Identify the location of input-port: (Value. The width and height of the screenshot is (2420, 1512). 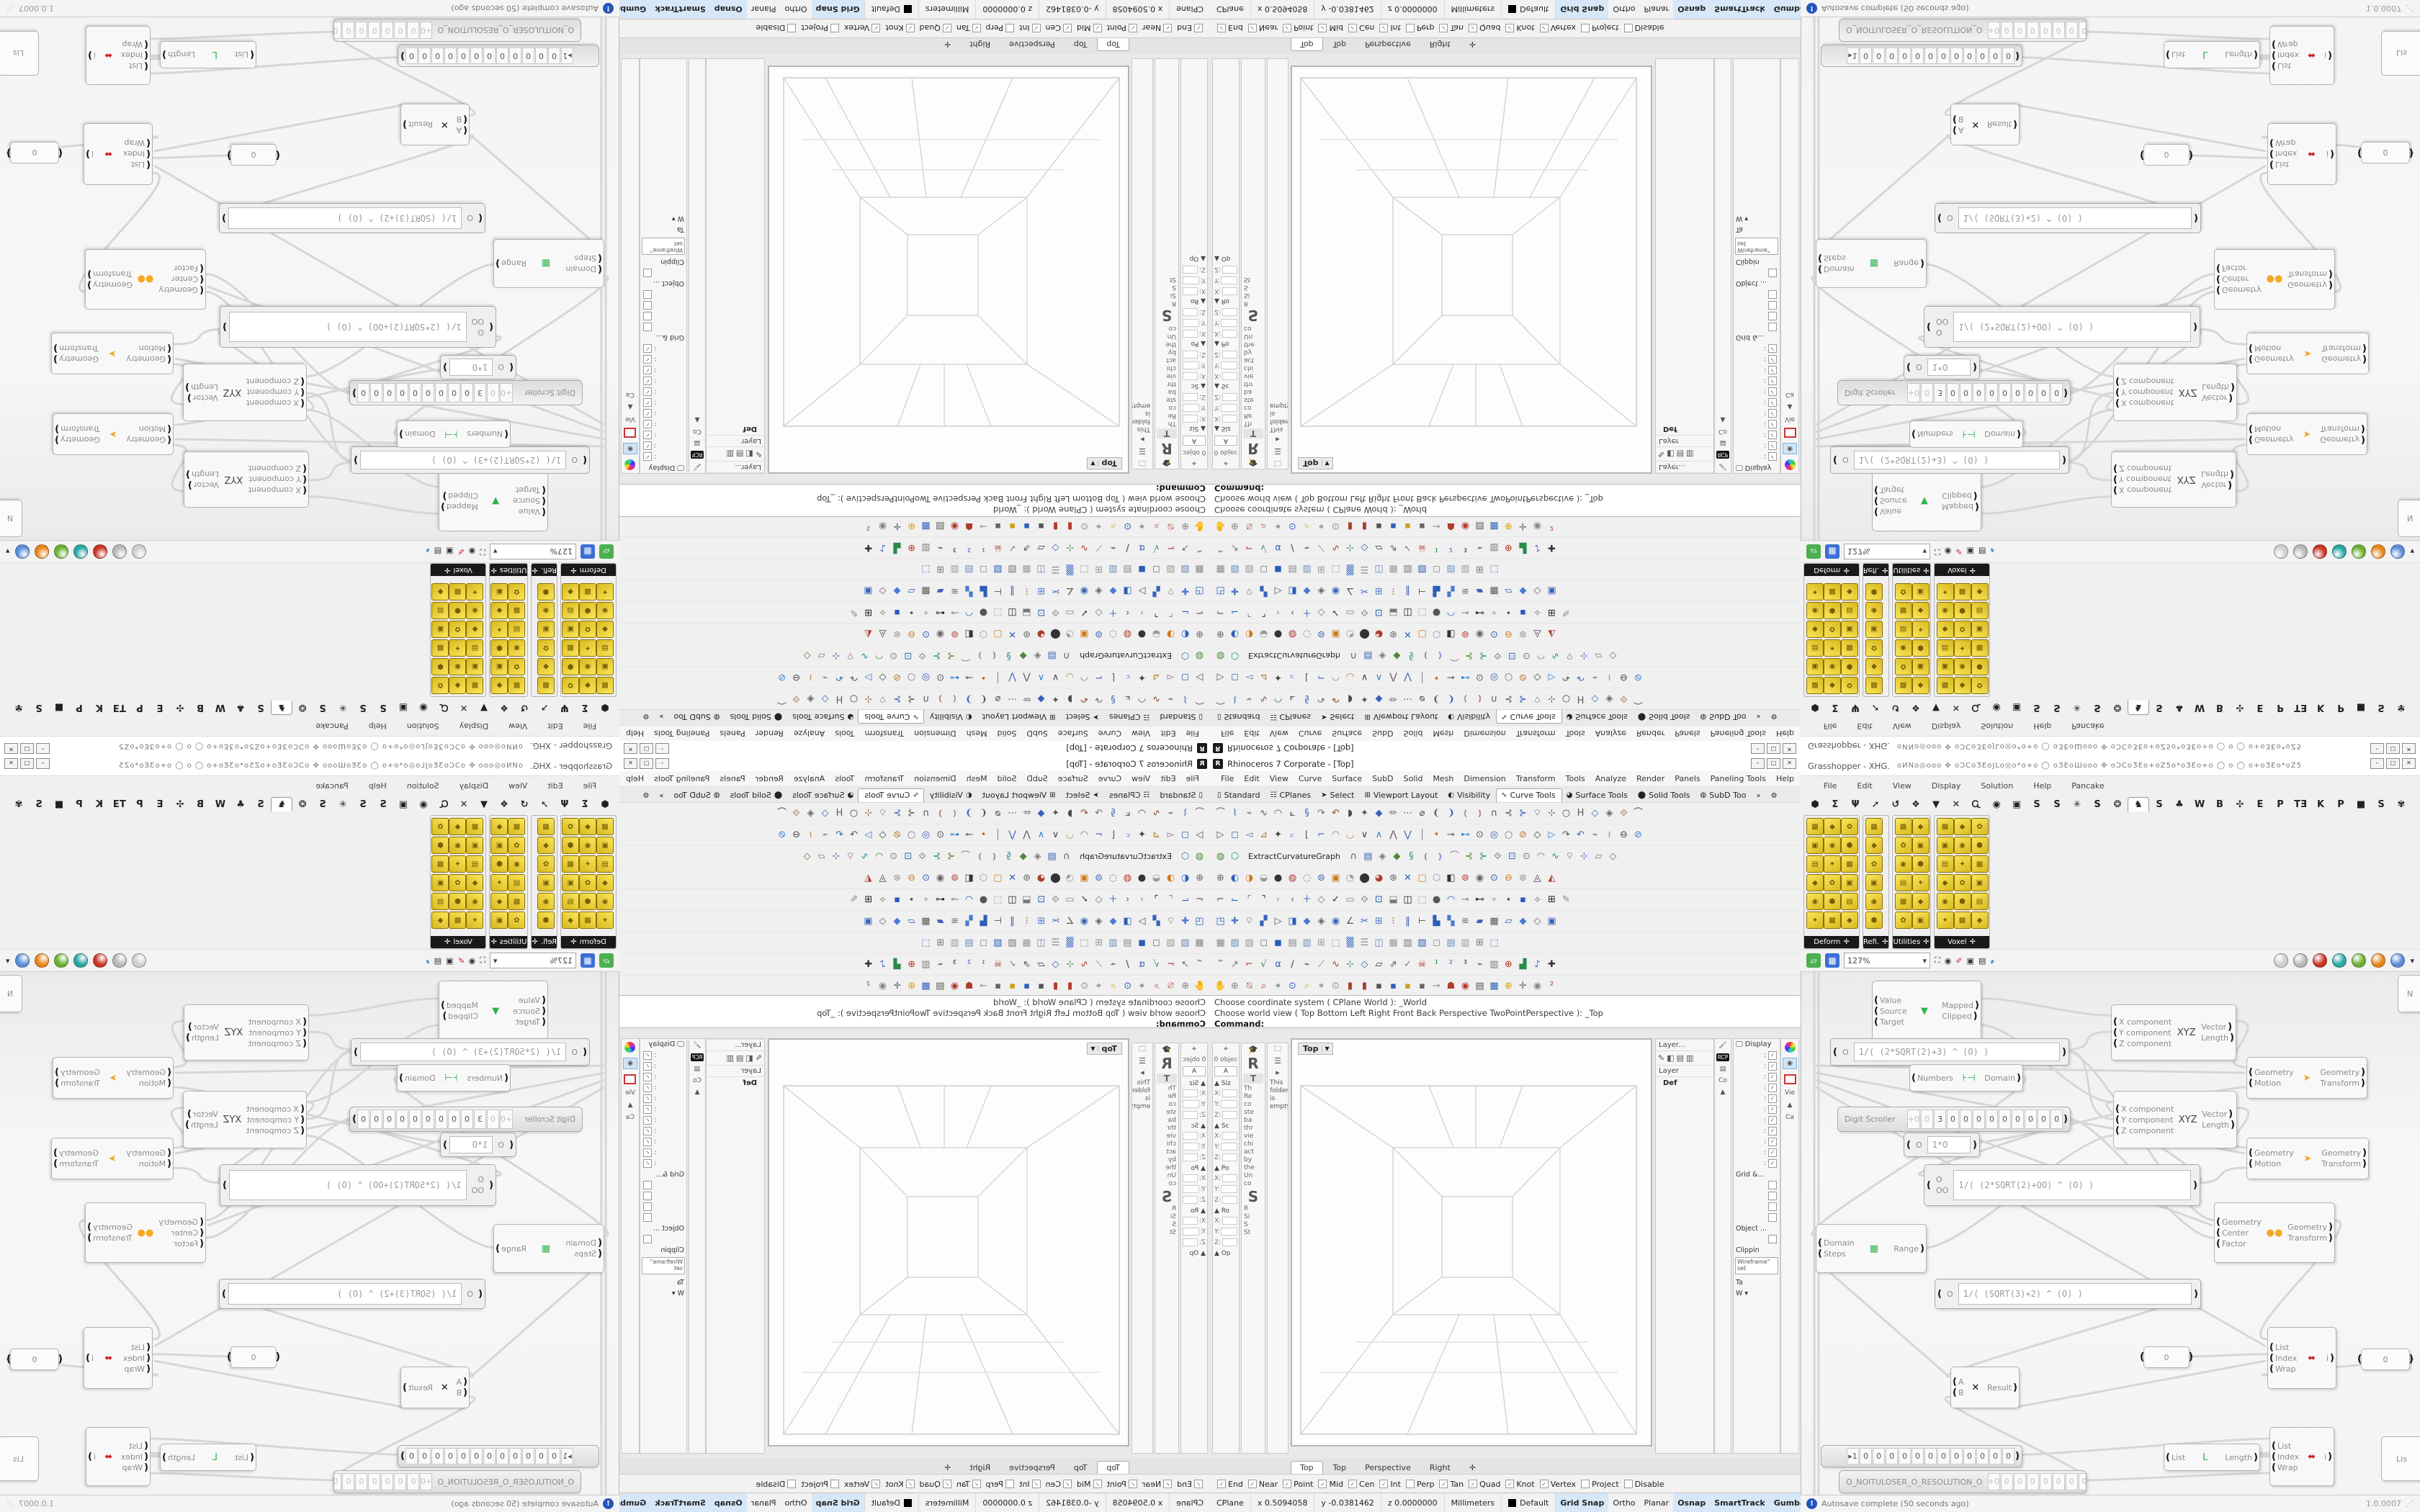
(1890, 512).